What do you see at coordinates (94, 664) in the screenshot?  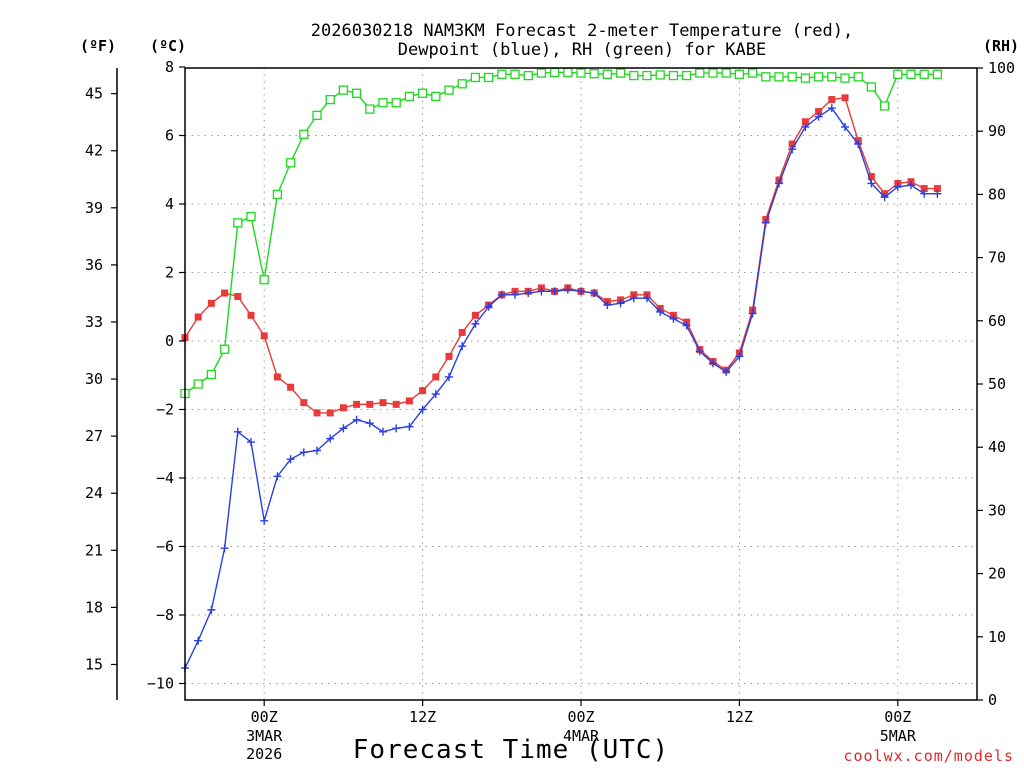 I see `fahrenheit-tick-label: 15` at bounding box center [94, 664].